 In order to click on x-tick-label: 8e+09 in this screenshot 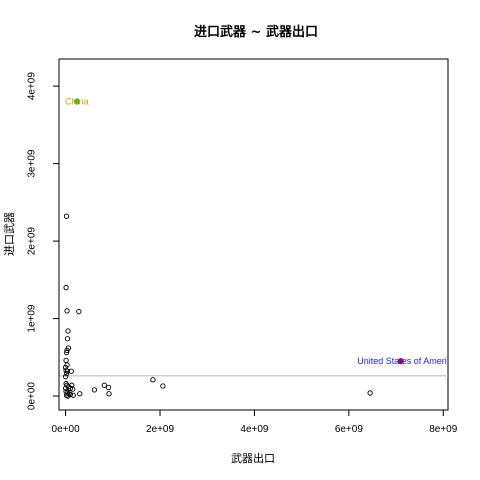, I will do `click(443, 429)`.